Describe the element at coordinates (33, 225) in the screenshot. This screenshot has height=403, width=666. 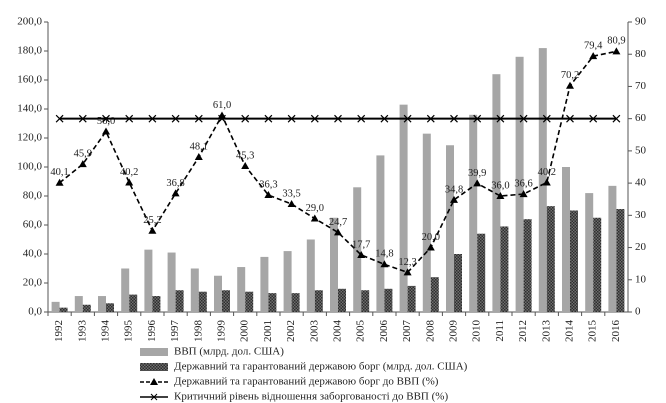
I see `y-tick-label: 60,0` at that location.